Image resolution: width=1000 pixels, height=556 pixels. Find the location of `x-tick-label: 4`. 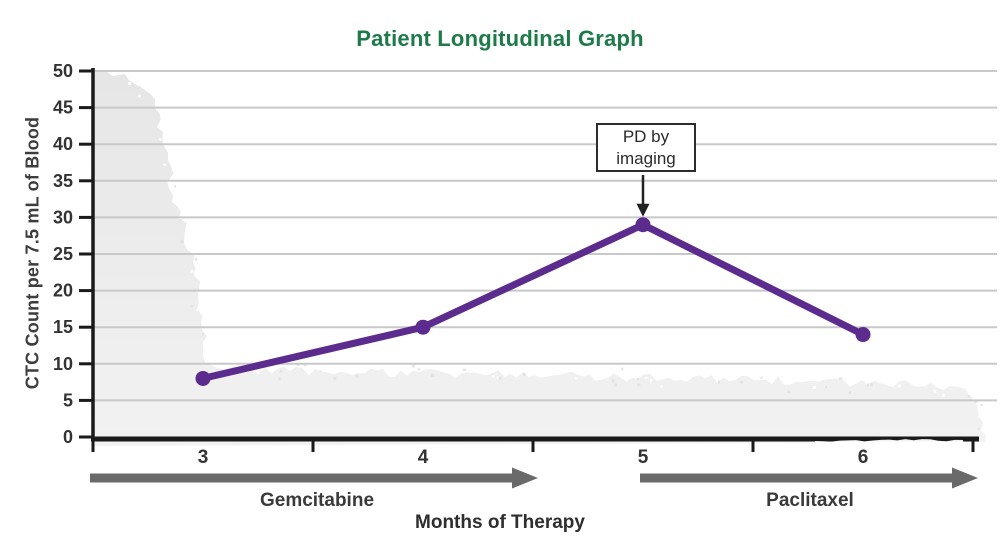

x-tick-label: 4 is located at coordinates (423, 457).